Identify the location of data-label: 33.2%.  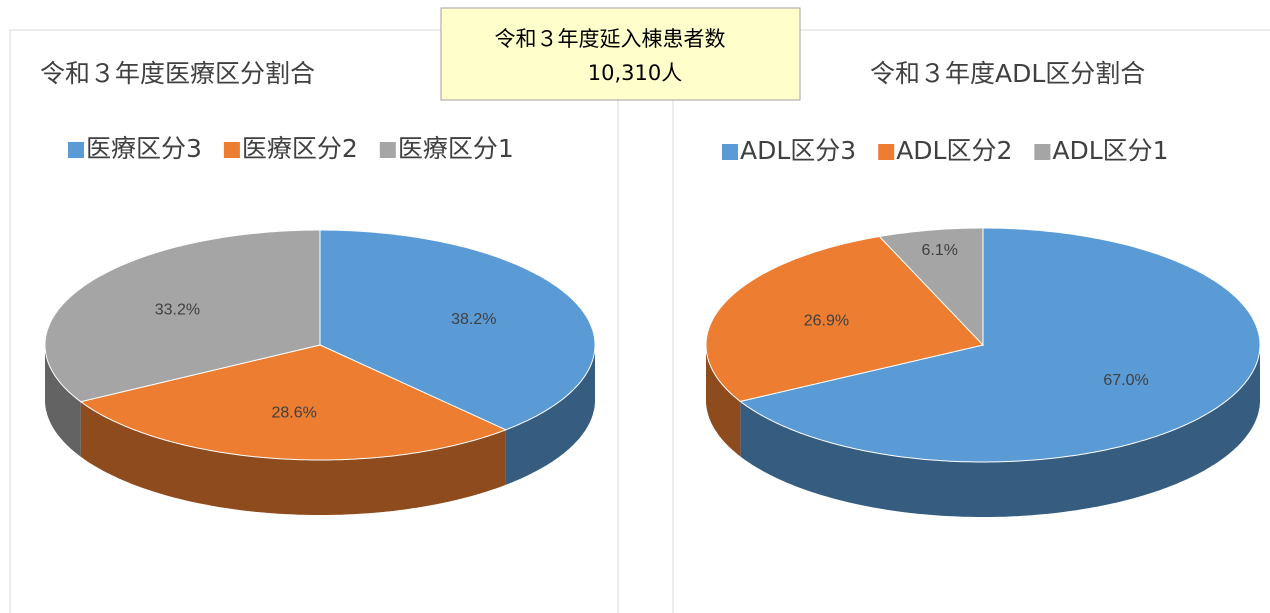
(177, 309).